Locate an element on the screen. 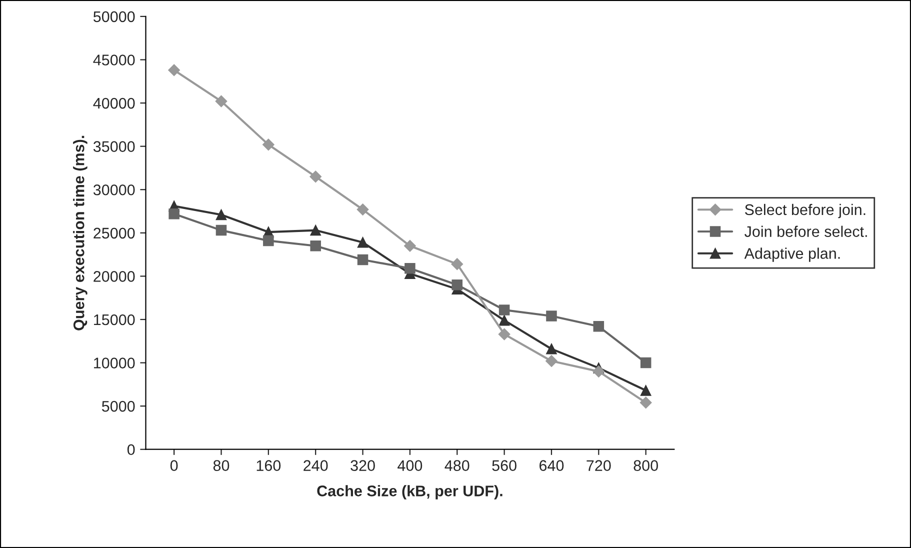  y-tick-label: 25000 is located at coordinates (114, 233).